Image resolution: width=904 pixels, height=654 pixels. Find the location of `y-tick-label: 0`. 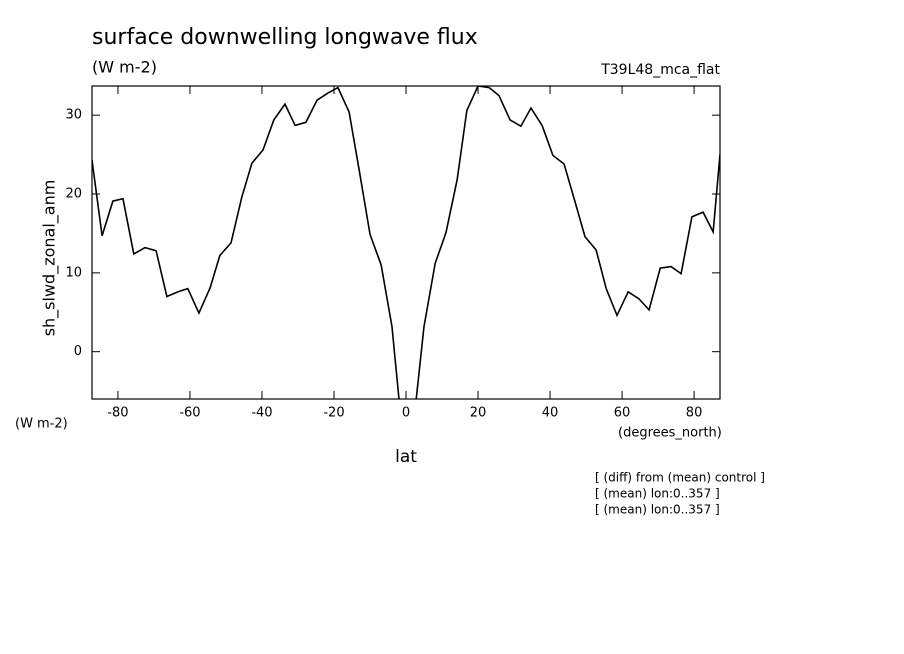

y-tick-label: 0 is located at coordinates (78, 351).